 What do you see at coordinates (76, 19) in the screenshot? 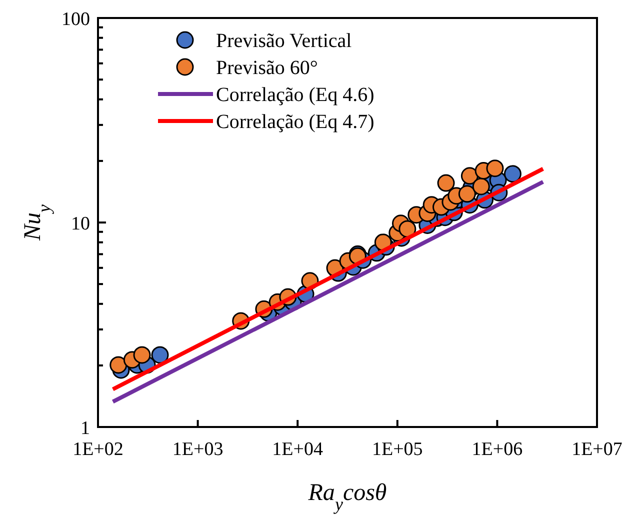
I see `y-tick-label: 100` at bounding box center [76, 19].